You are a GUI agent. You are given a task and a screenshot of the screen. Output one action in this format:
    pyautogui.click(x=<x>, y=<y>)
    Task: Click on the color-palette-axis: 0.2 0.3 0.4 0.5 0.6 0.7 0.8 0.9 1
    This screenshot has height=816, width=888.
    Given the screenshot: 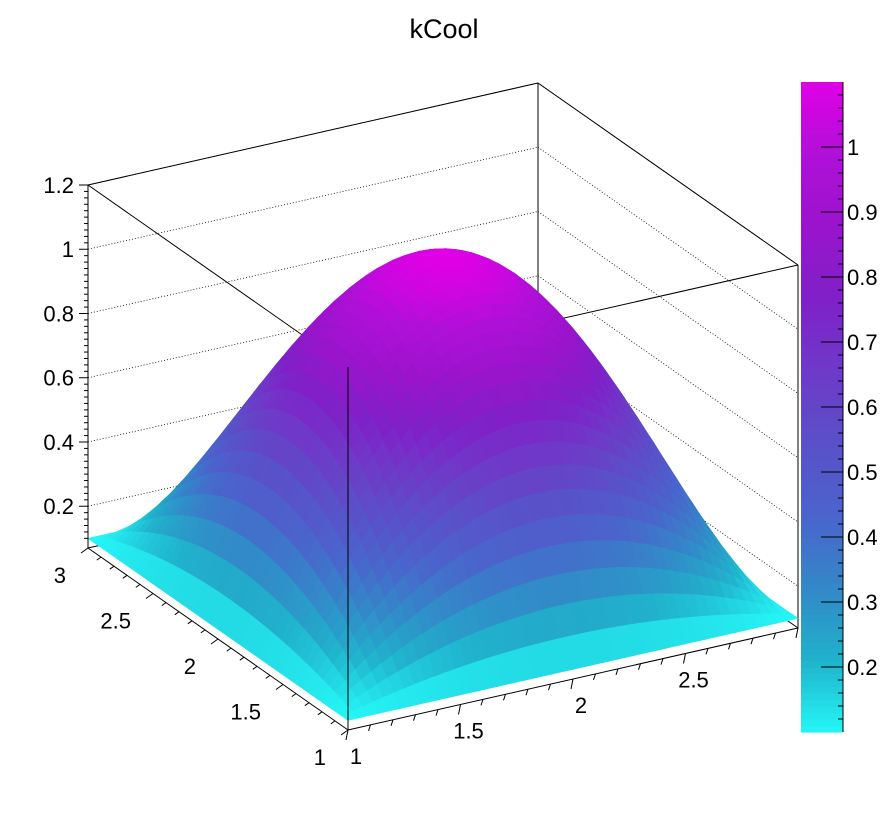 What is the action you would take?
    pyautogui.click(x=839, y=407)
    